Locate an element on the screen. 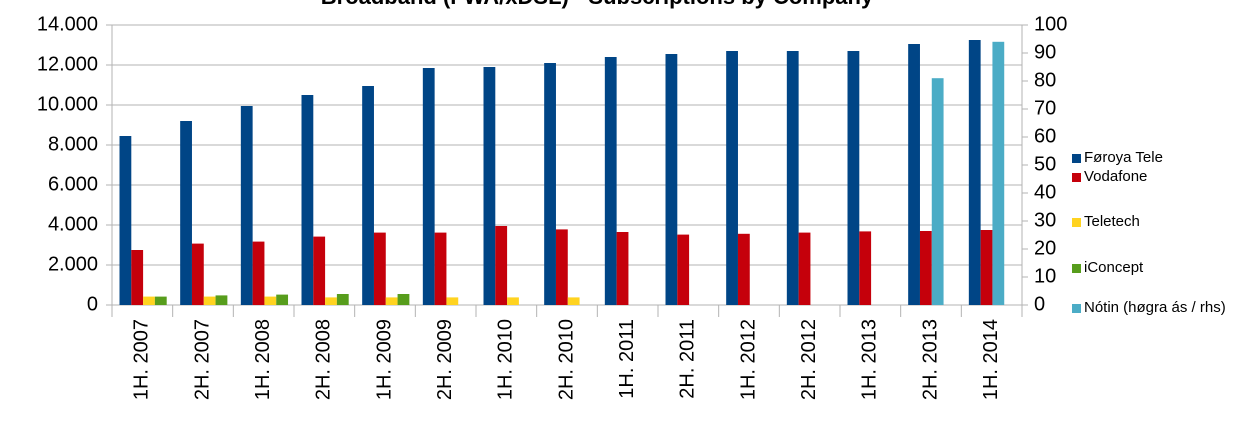 The image size is (1242, 425). x-tick-label: 1H. 2011 is located at coordinates (627, 359).